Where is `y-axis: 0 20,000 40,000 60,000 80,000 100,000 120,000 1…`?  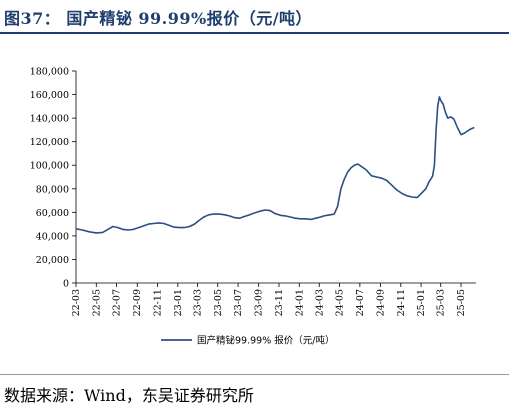
y-axis: 0 20,000 40,000 60,000 80,000 100,000 120,000 1… is located at coordinates (53, 178).